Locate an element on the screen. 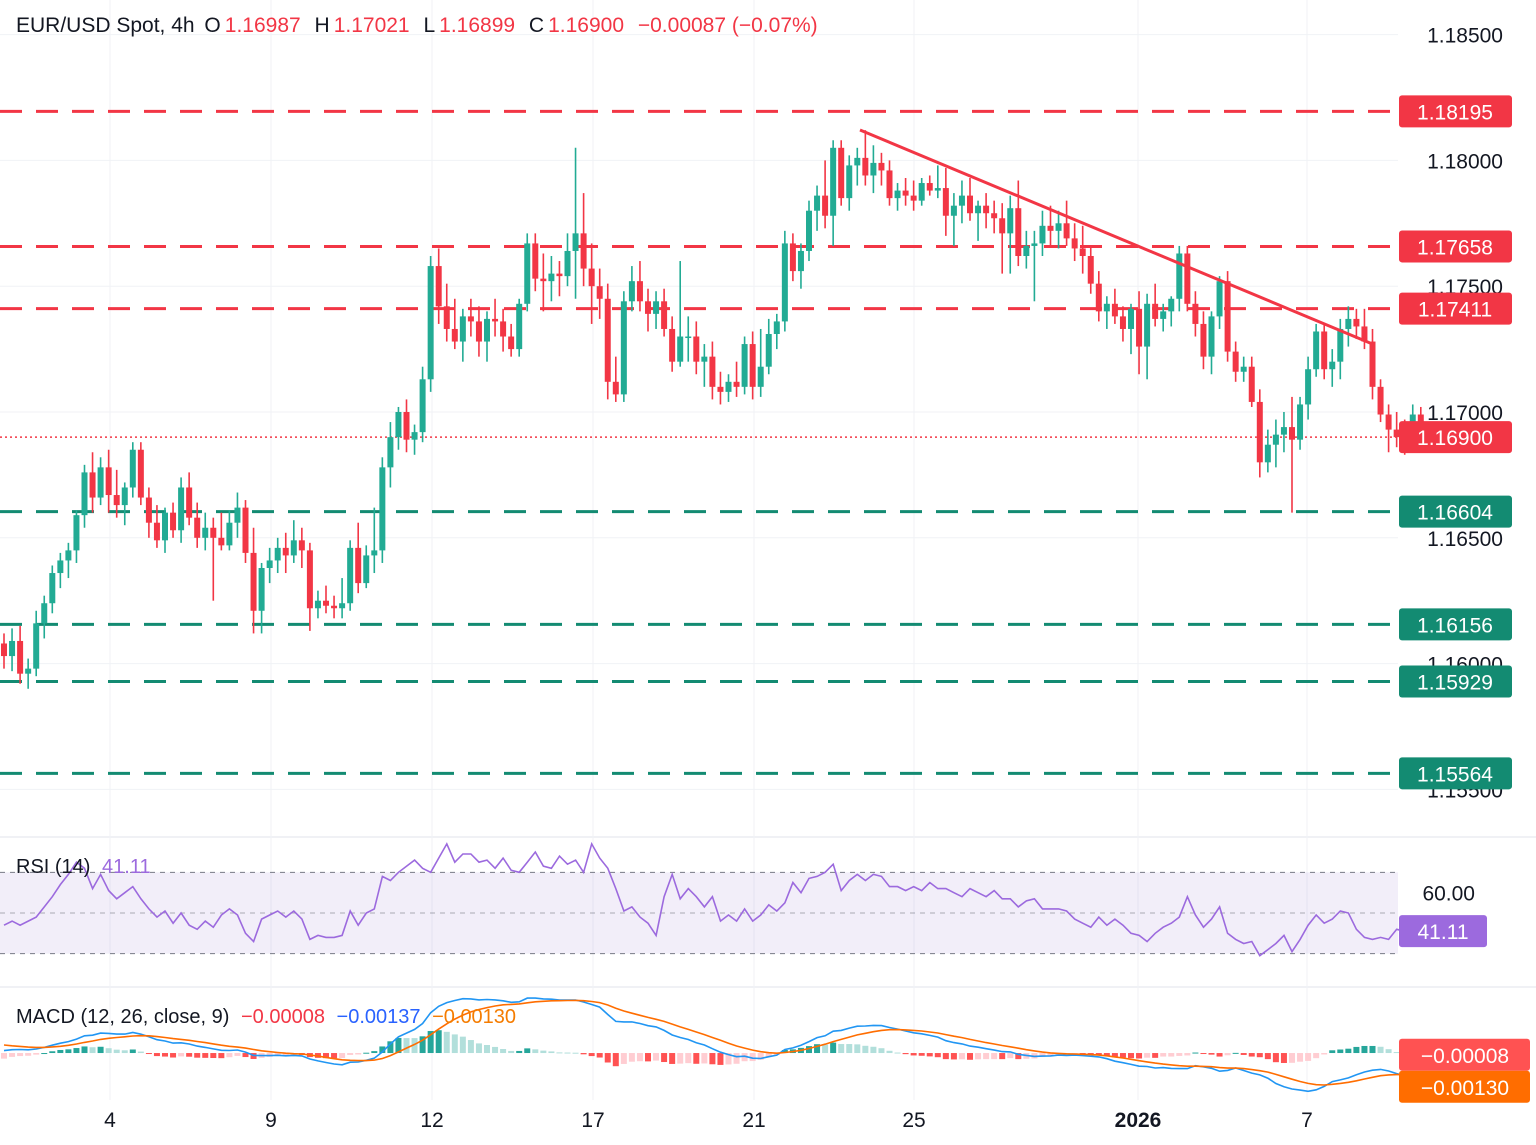 The height and width of the screenshot is (1145, 1536). macd-hist-tag is located at coordinates (1464, 1054).